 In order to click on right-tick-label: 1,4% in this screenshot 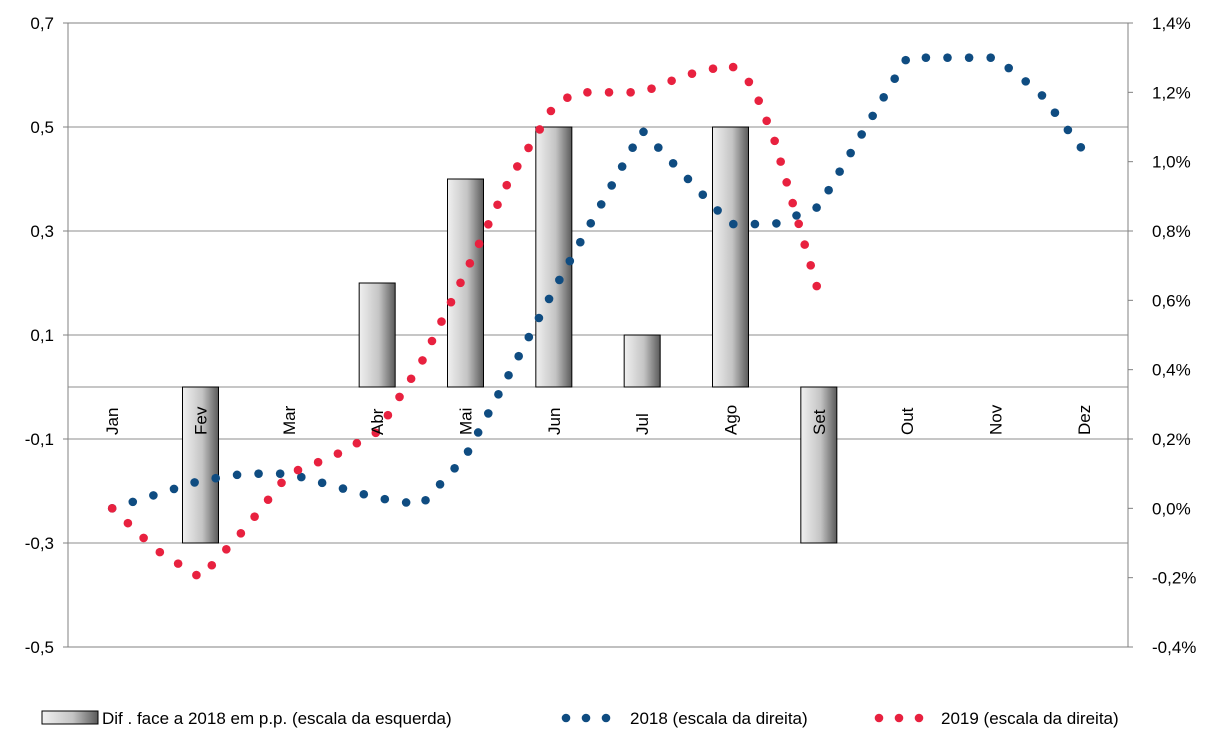, I will do `click(1171, 23)`.